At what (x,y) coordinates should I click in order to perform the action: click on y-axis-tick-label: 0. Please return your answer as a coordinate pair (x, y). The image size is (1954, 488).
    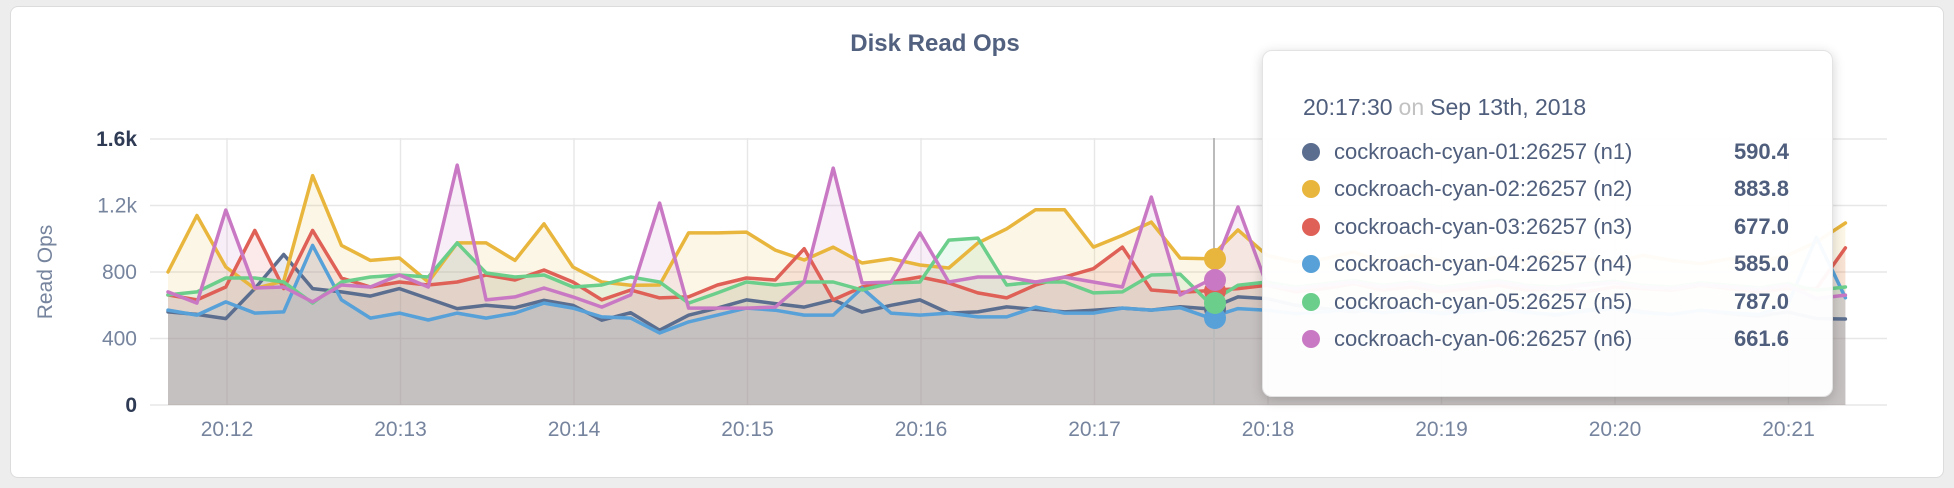
    Looking at the image, I should click on (131, 405).